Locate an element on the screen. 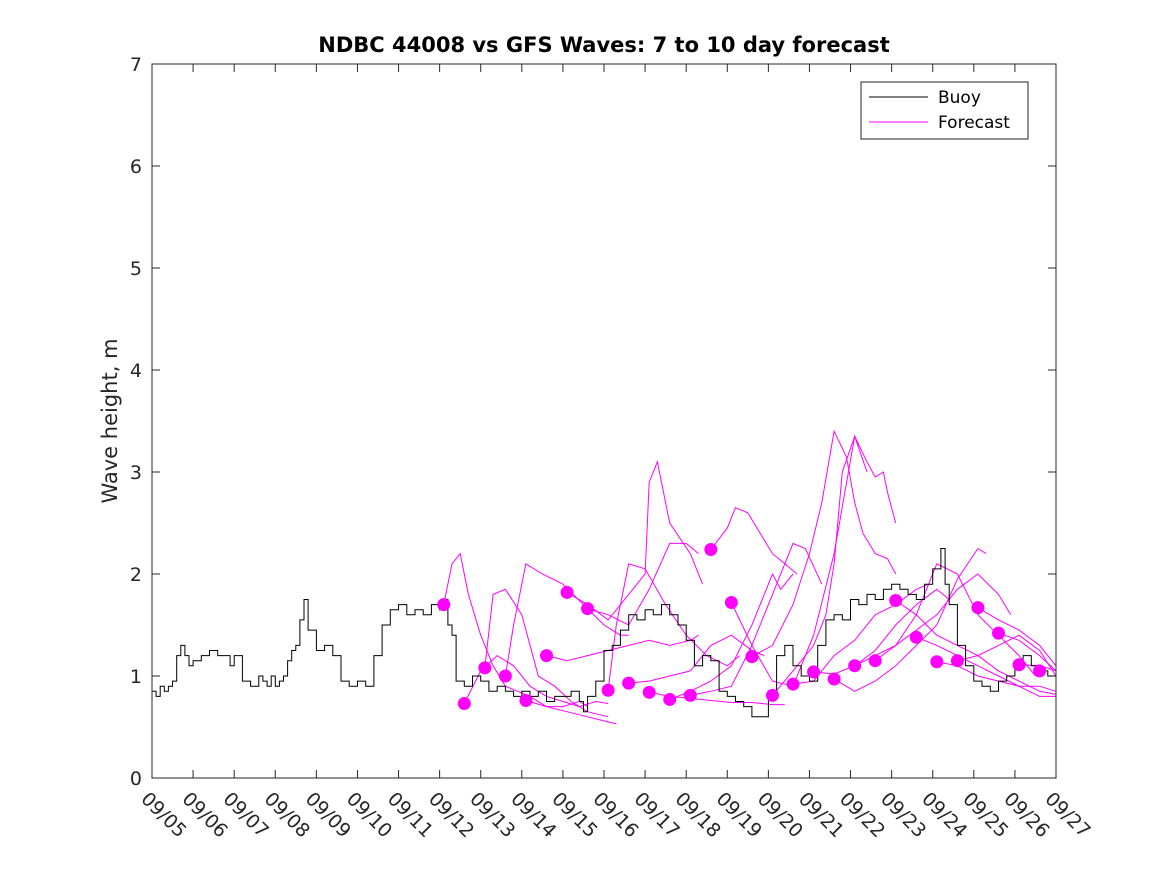  x-tick-label: 09/20 is located at coordinates (780, 815).